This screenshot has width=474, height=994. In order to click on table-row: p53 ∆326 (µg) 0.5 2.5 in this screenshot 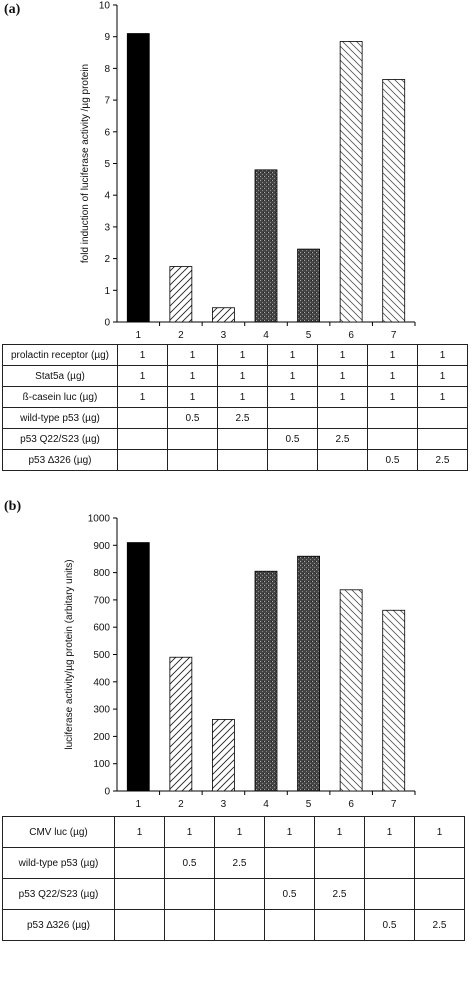, I will do `click(235, 460)`.